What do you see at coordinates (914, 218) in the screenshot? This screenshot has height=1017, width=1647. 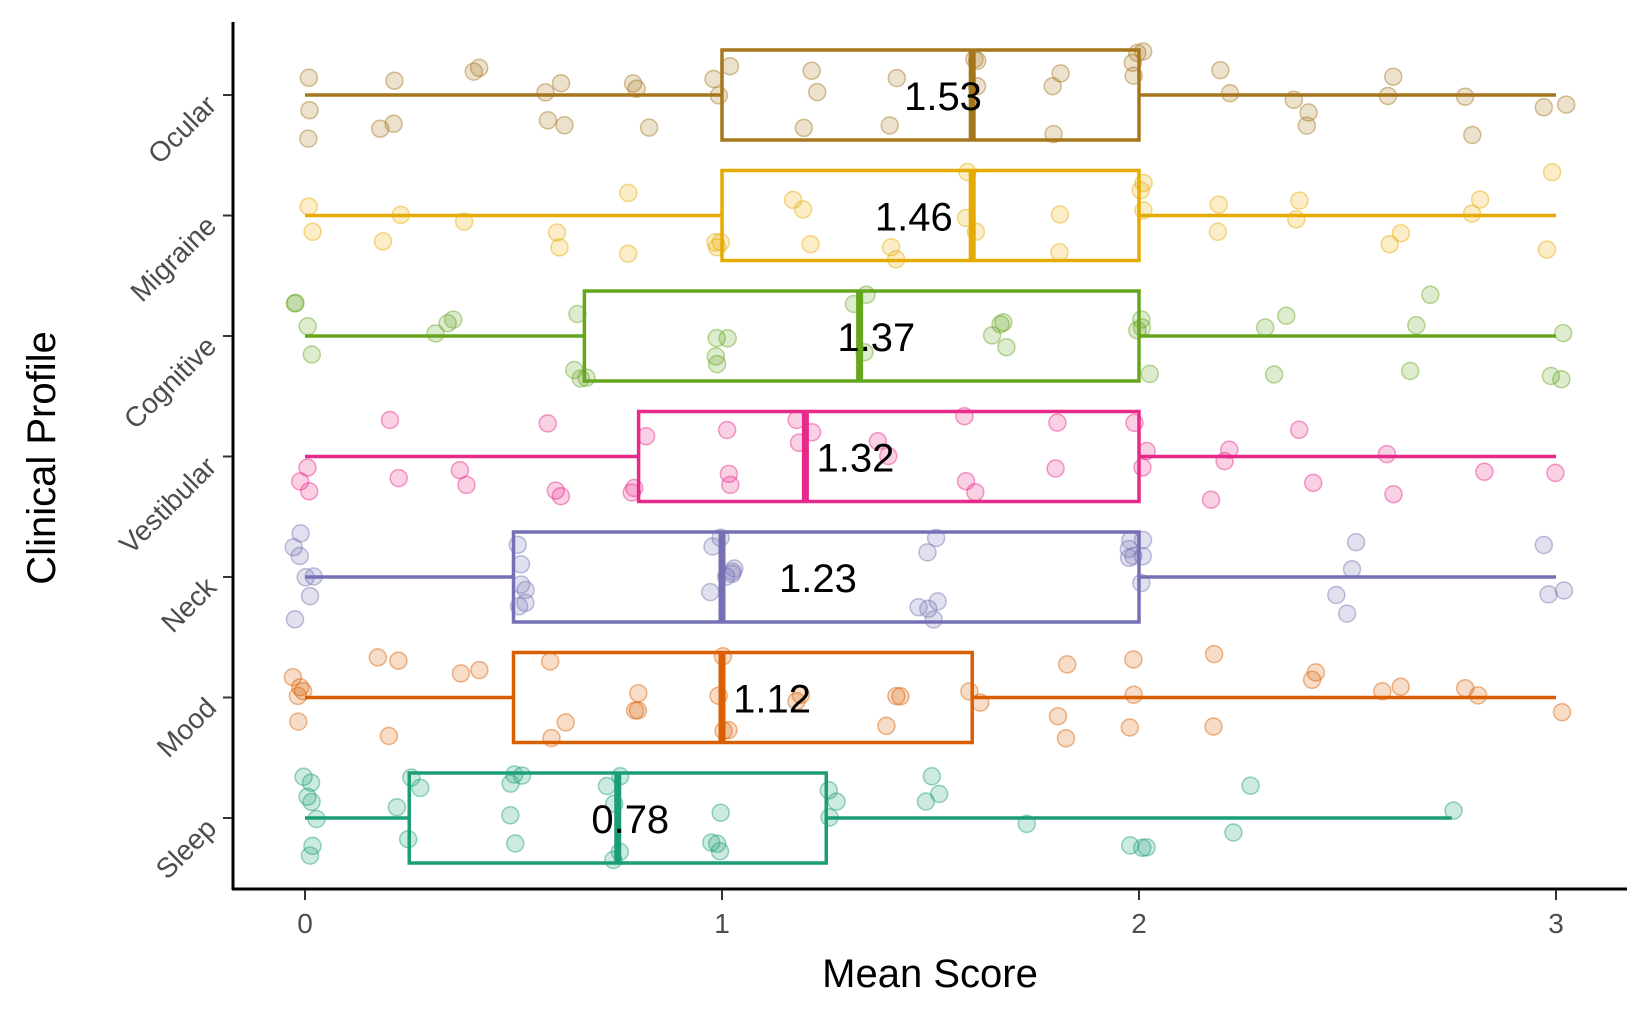 I see `mean-label-migraine: 1.46` at bounding box center [914, 218].